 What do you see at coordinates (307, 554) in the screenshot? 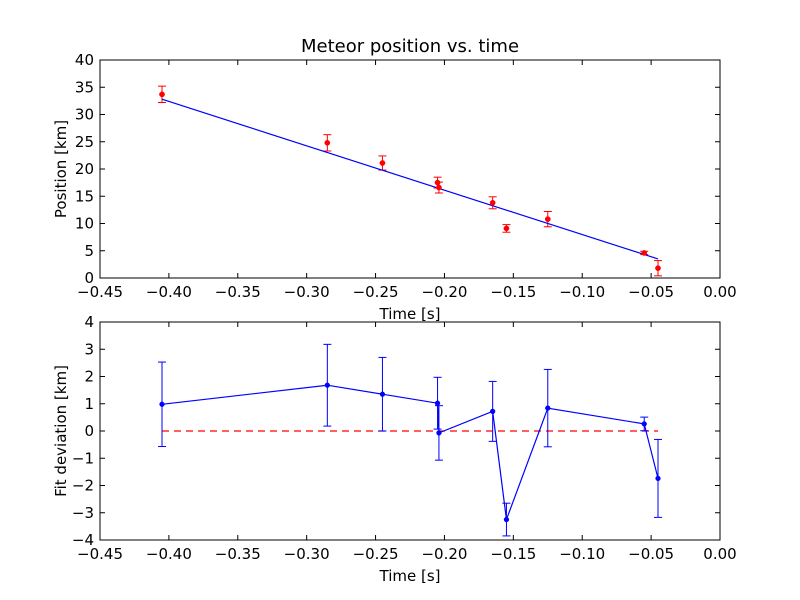
I see `deviation-x-tick-label: −0.30` at bounding box center [307, 554].